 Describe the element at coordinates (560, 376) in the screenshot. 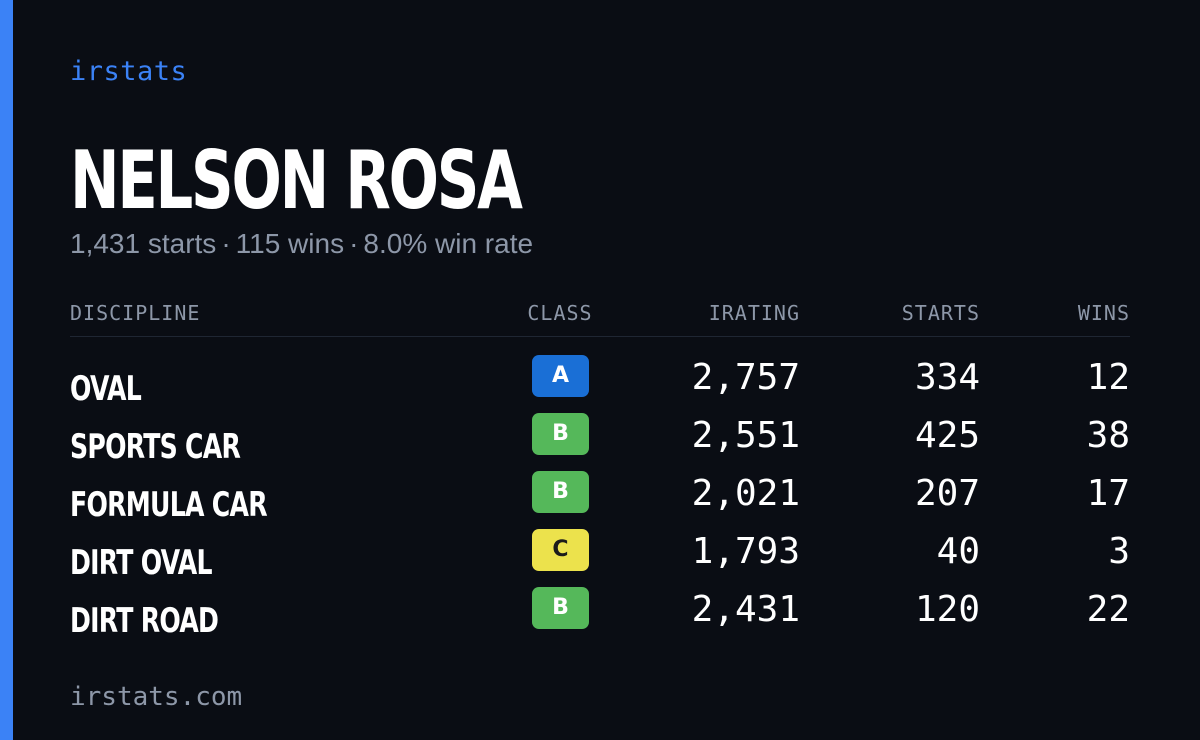

I see `license-class-badge: A` at that location.